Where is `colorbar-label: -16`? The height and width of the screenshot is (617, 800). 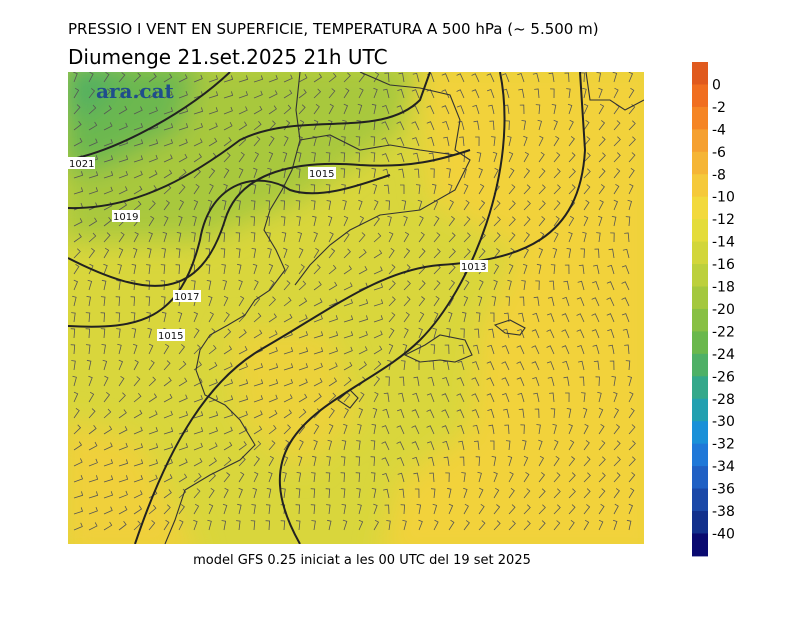 colorbar-label: -16 is located at coordinates (723, 265).